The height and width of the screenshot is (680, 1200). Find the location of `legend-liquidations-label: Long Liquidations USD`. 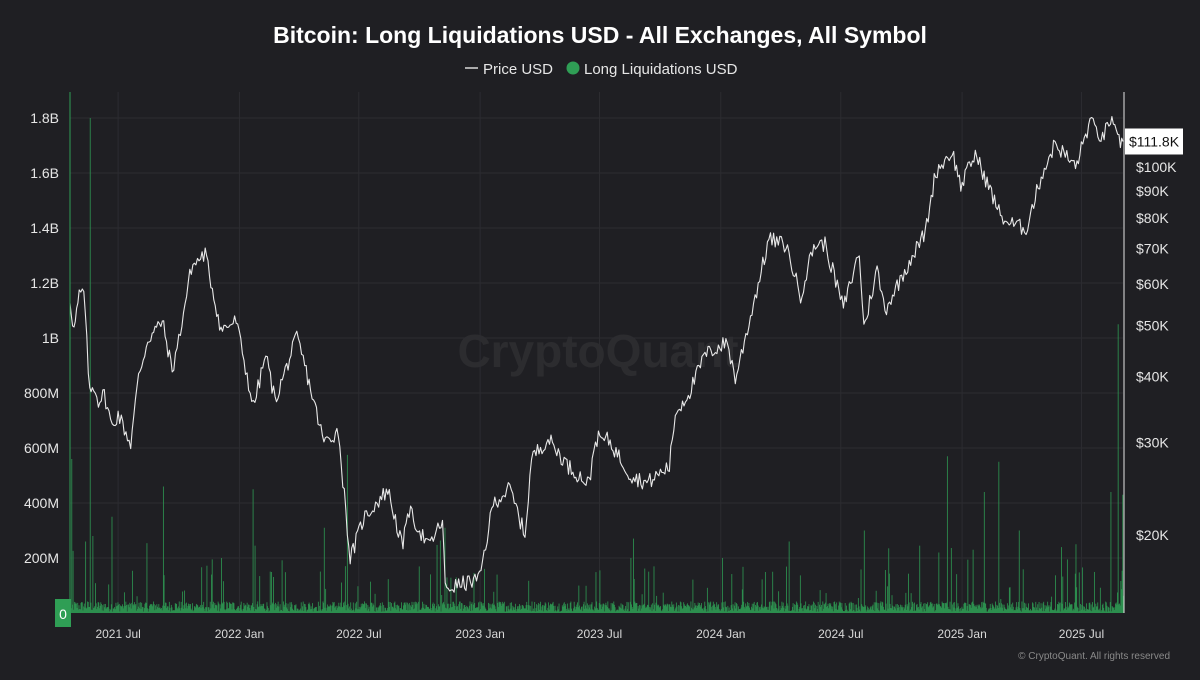

legend-liquidations-label: Long Liquidations USD is located at coordinates (661, 69).